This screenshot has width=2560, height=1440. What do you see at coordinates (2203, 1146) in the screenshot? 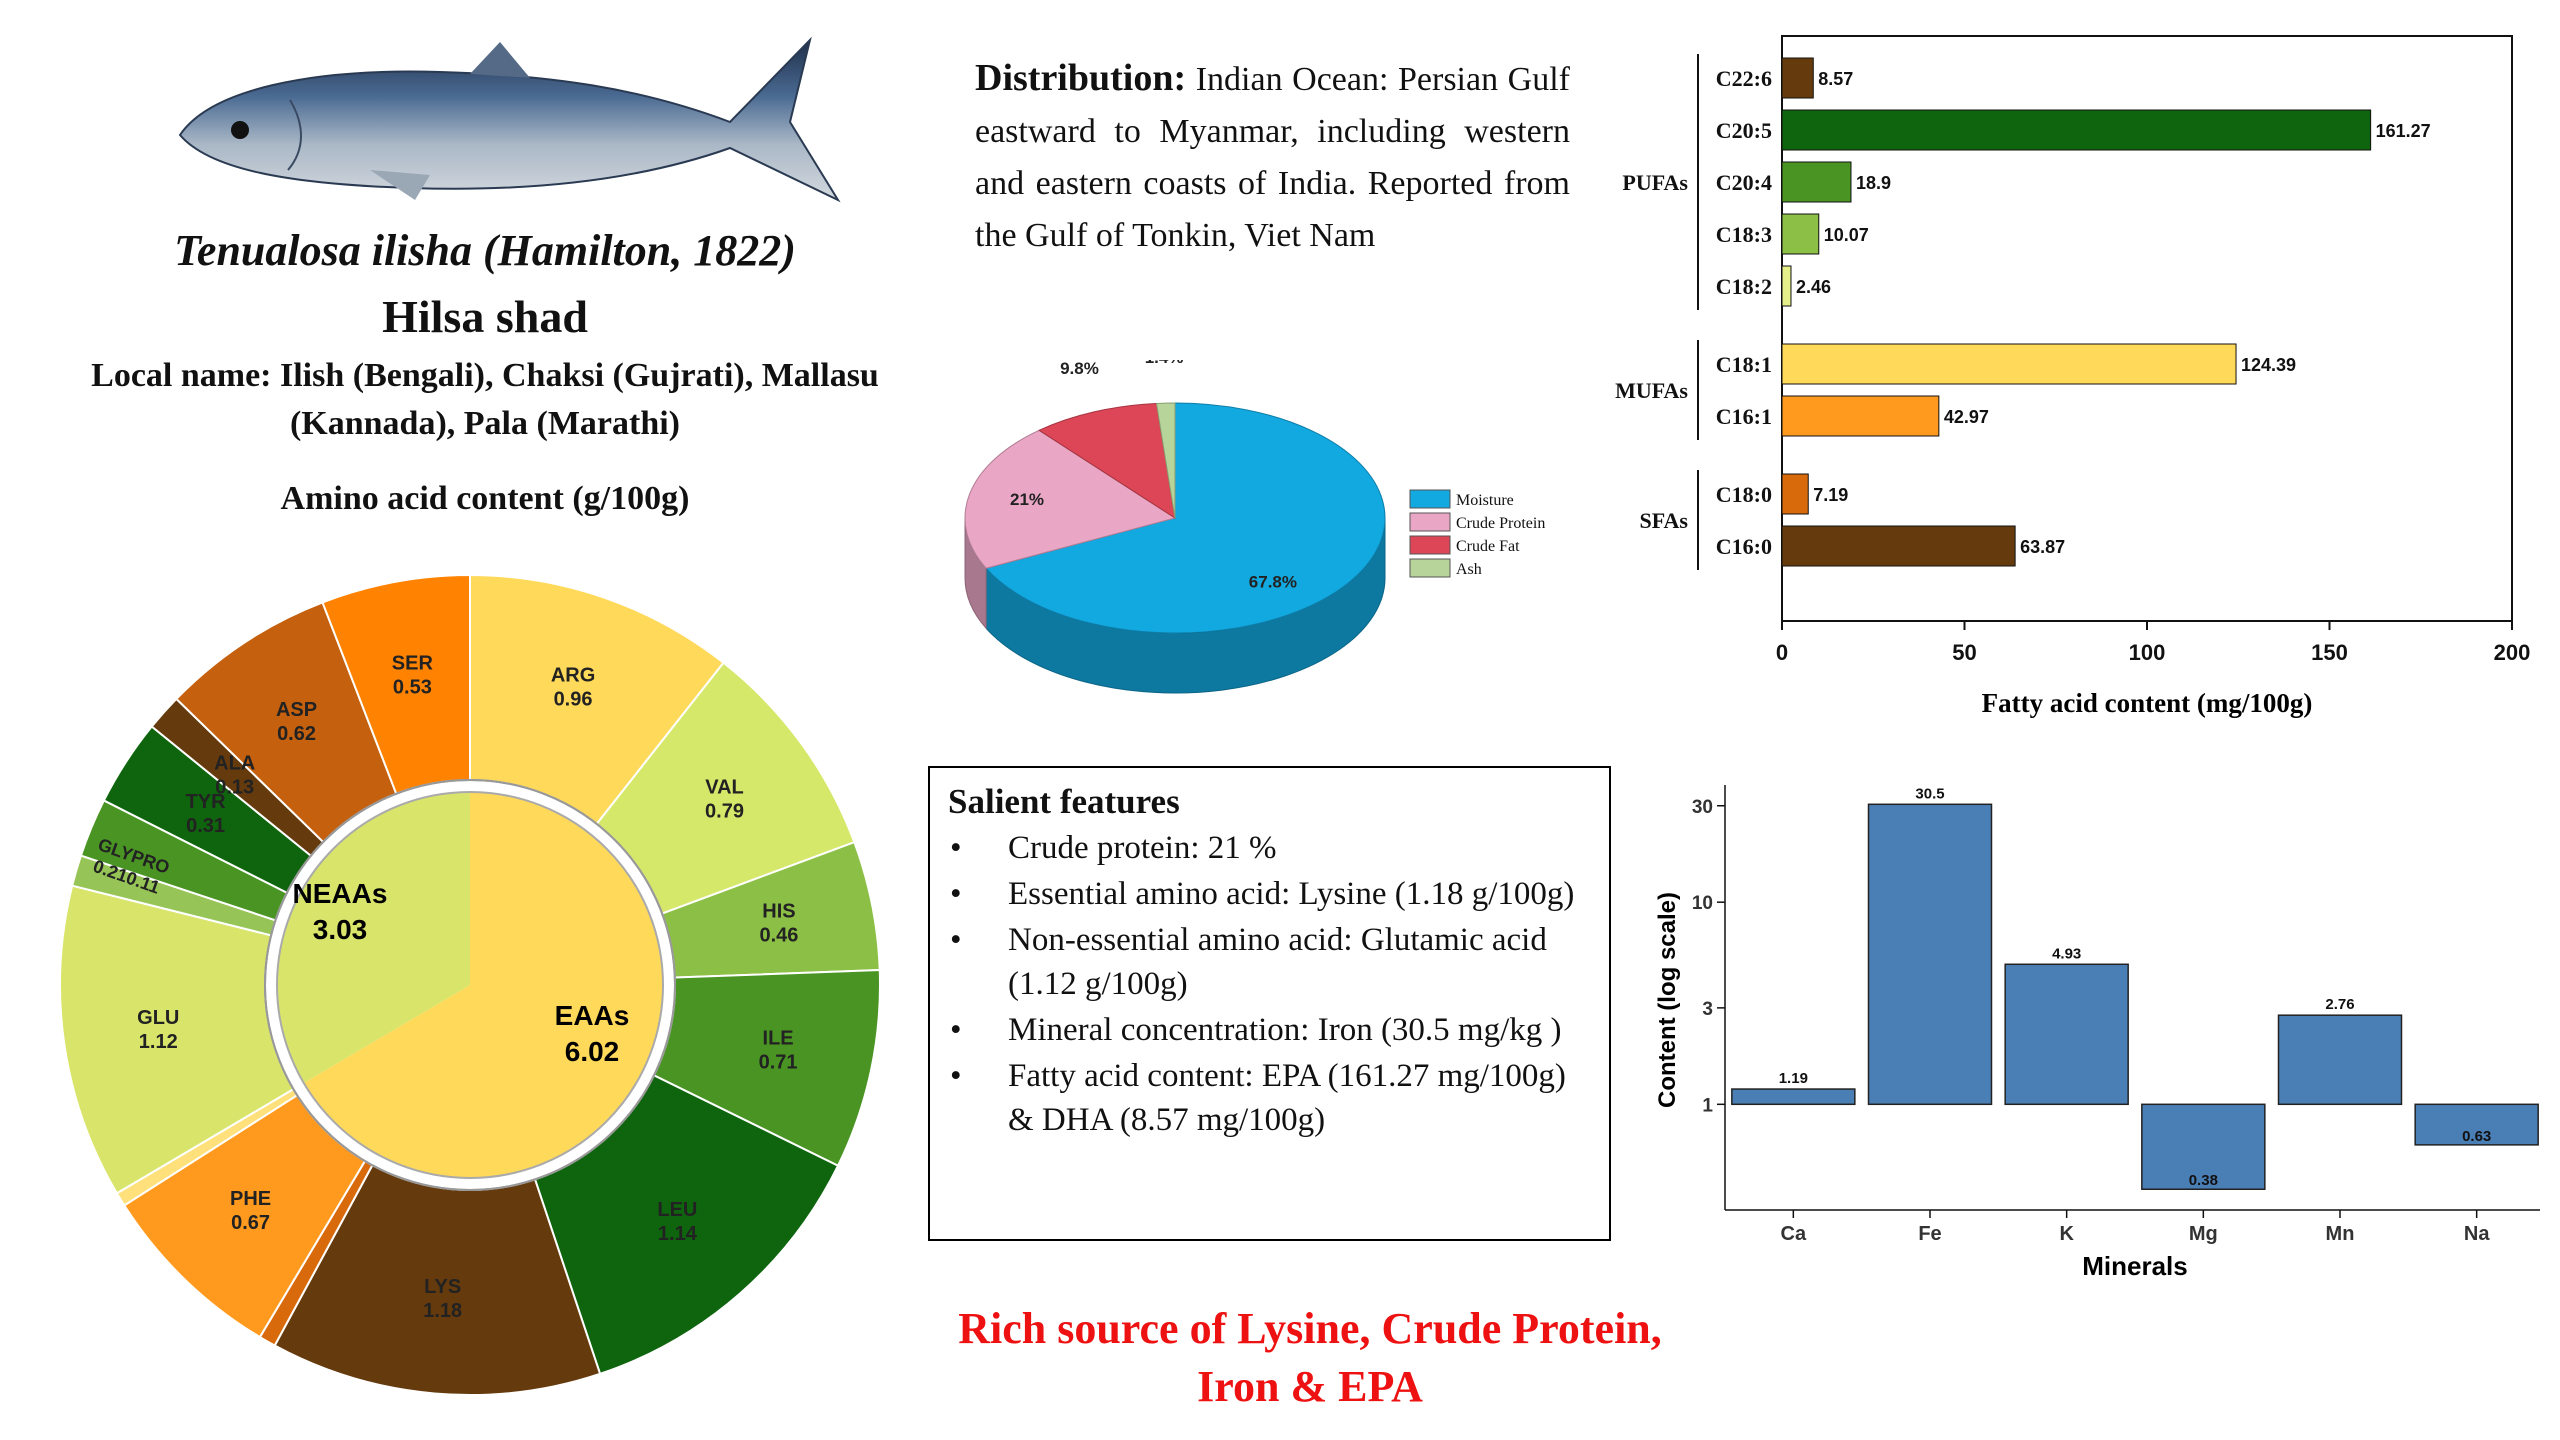
I see `minerals-bar-mg` at bounding box center [2203, 1146].